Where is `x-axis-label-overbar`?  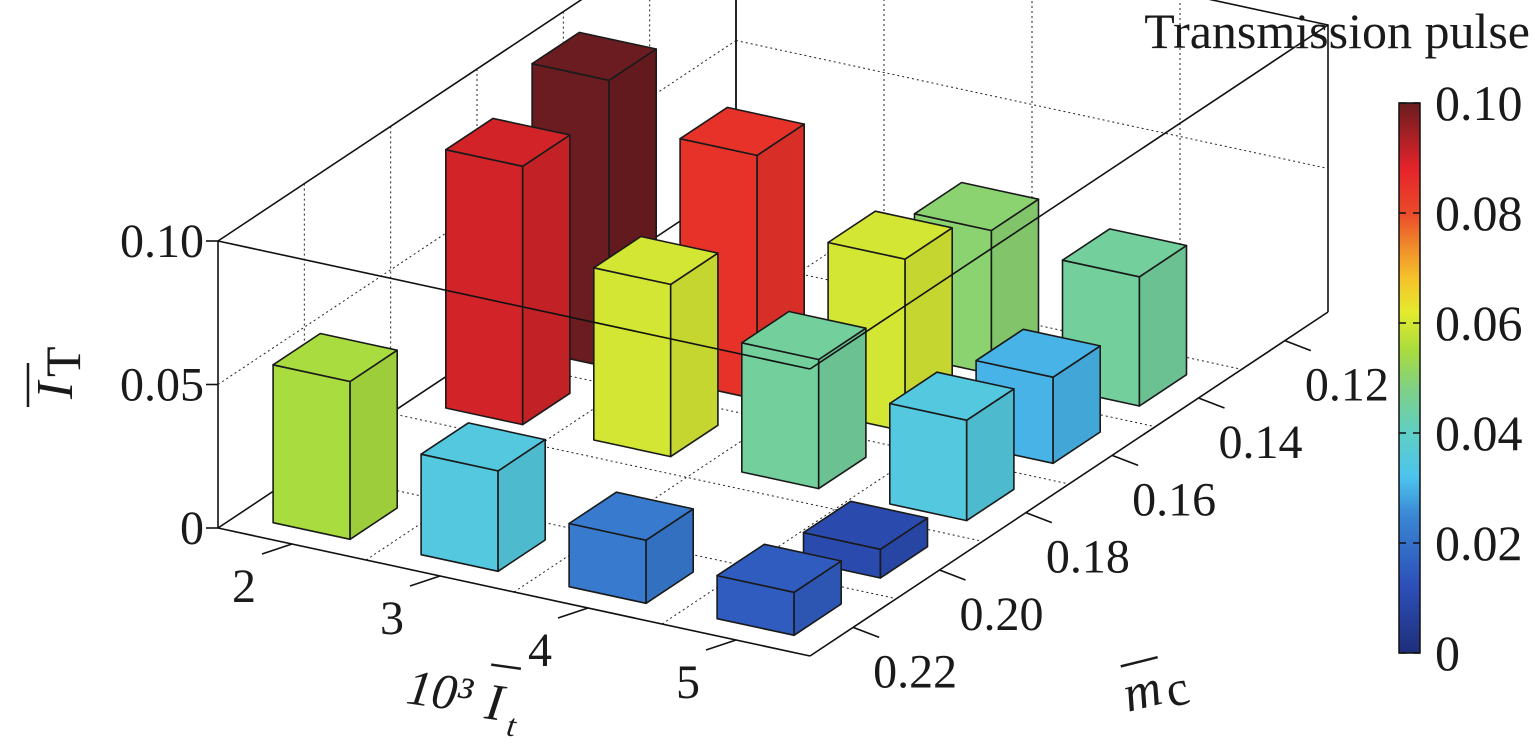 x-axis-label-overbar is located at coordinates (1139, 661).